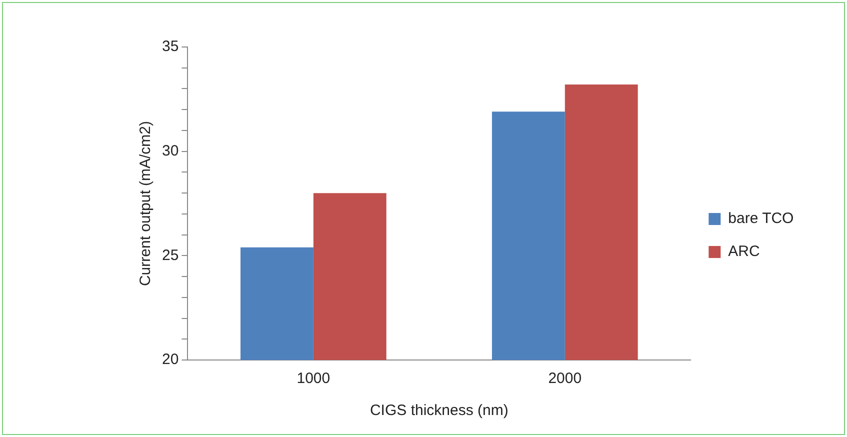 This screenshot has height=437, width=847. I want to click on x-axis-title: CIGS thickness (nm), so click(439, 411).